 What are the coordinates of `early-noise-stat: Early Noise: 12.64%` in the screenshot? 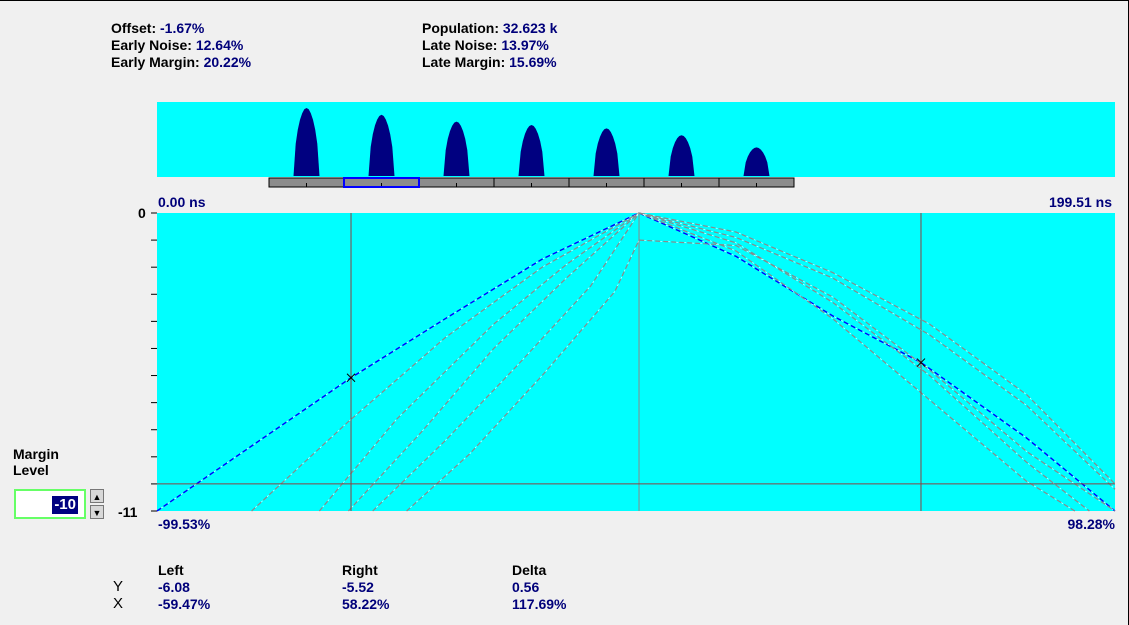 It's located at (177, 45).